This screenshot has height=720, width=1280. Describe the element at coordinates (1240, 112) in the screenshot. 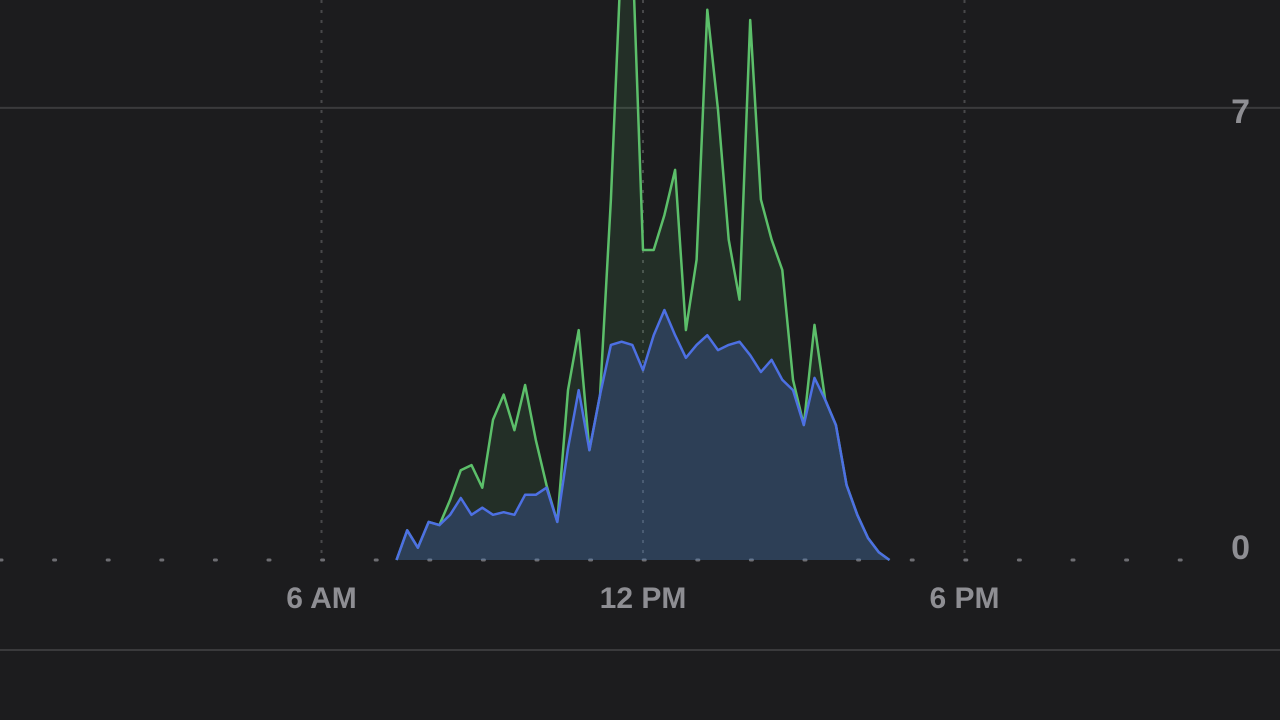

I see `y-tick-label: 7` at that location.